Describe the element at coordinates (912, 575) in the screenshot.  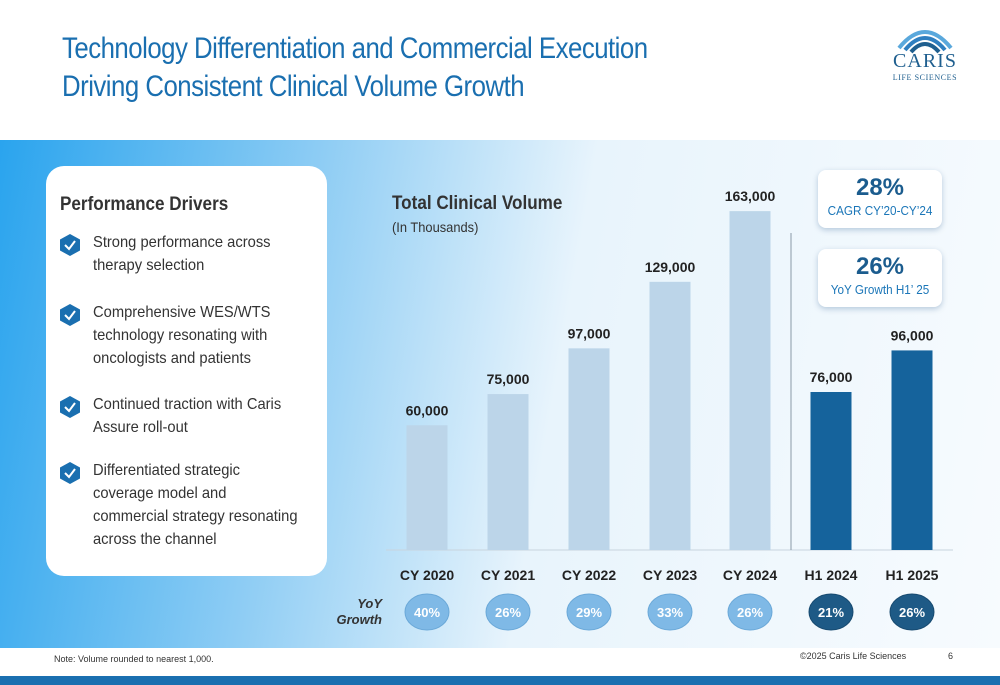
I see `x-tick-label: H1 2025` at that location.